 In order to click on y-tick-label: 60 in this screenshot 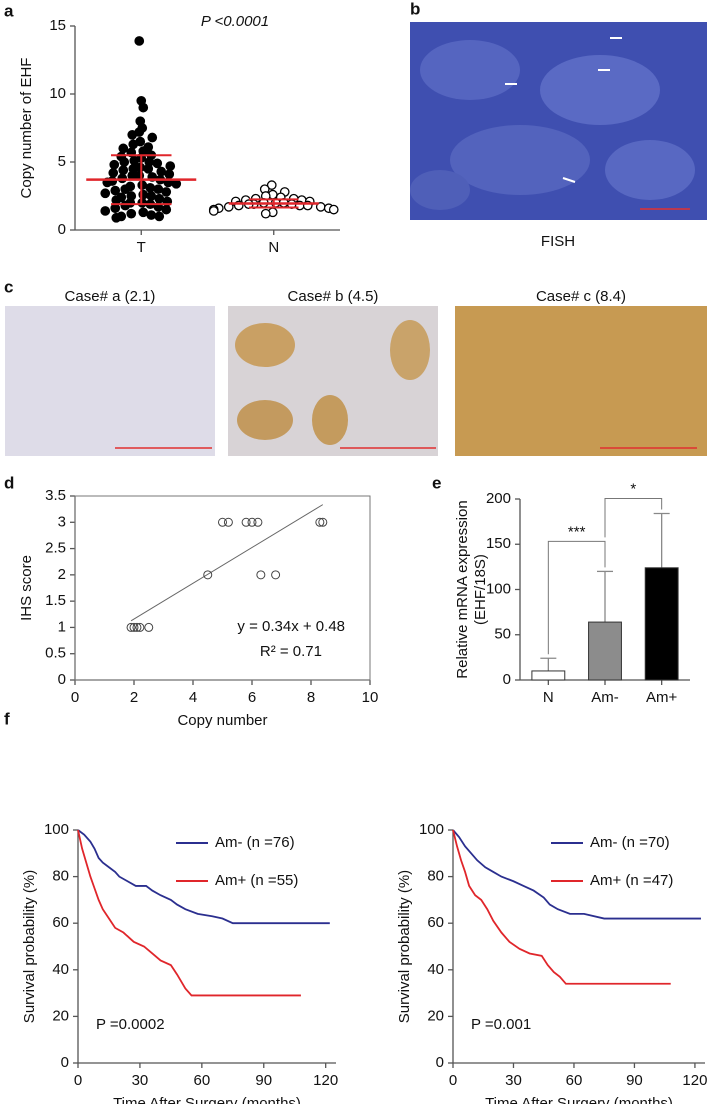, I will do `click(435, 922)`.